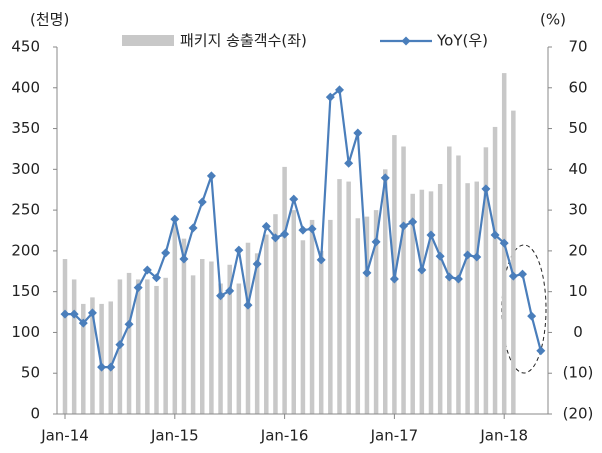 The height and width of the screenshot is (453, 602). I want to click on y-tick-label: 0, so click(35, 414).